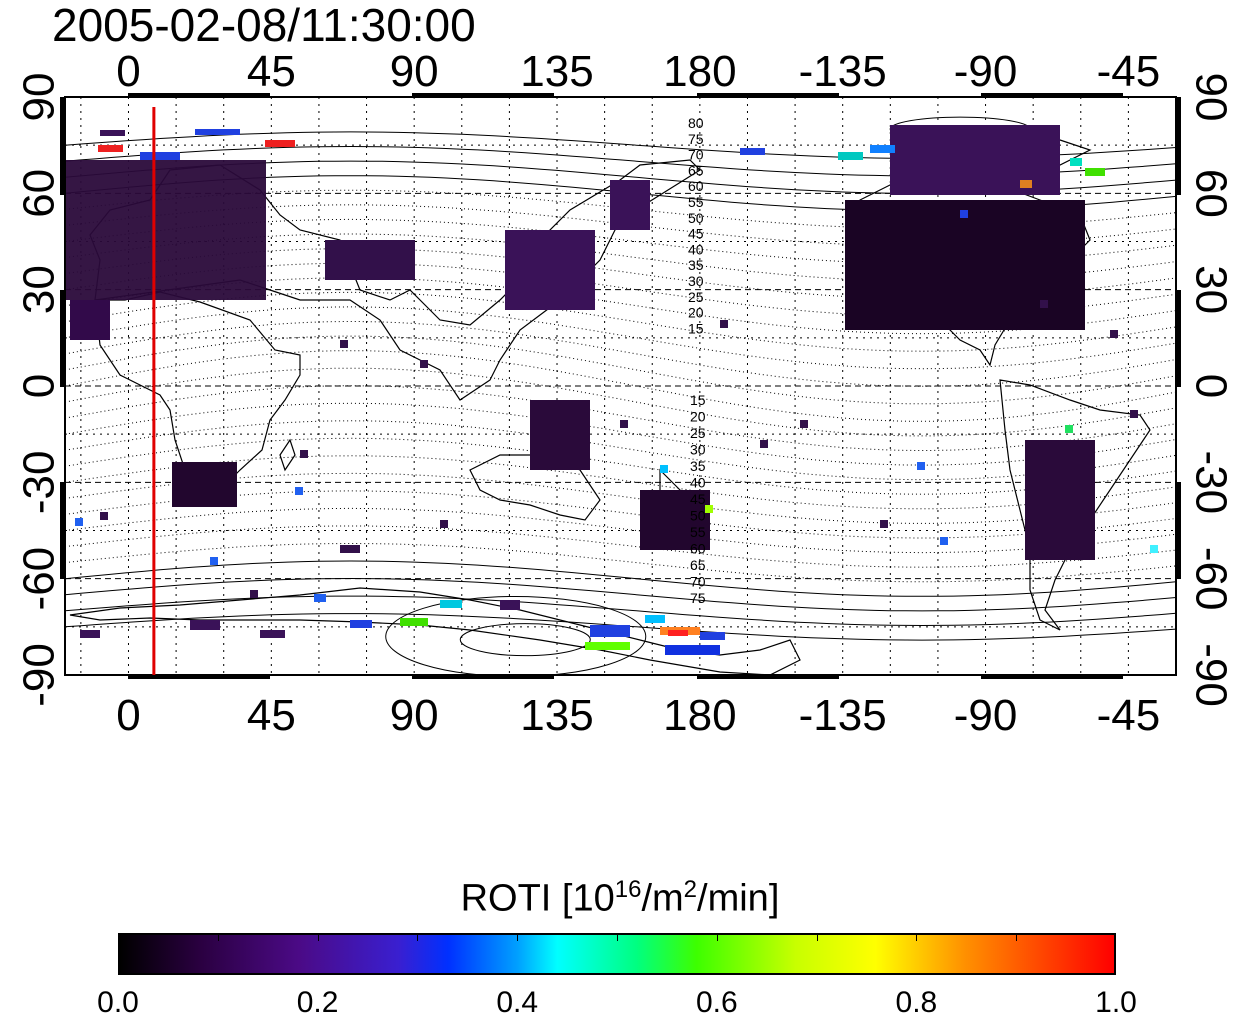 Image resolution: width=1240 pixels, height=1024 pixels. I want to click on contour-label: 80, so click(696, 123).